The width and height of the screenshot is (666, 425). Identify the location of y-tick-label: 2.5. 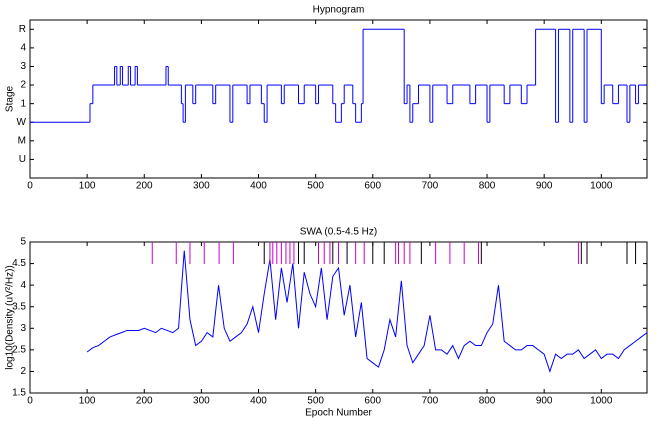
(19, 349).